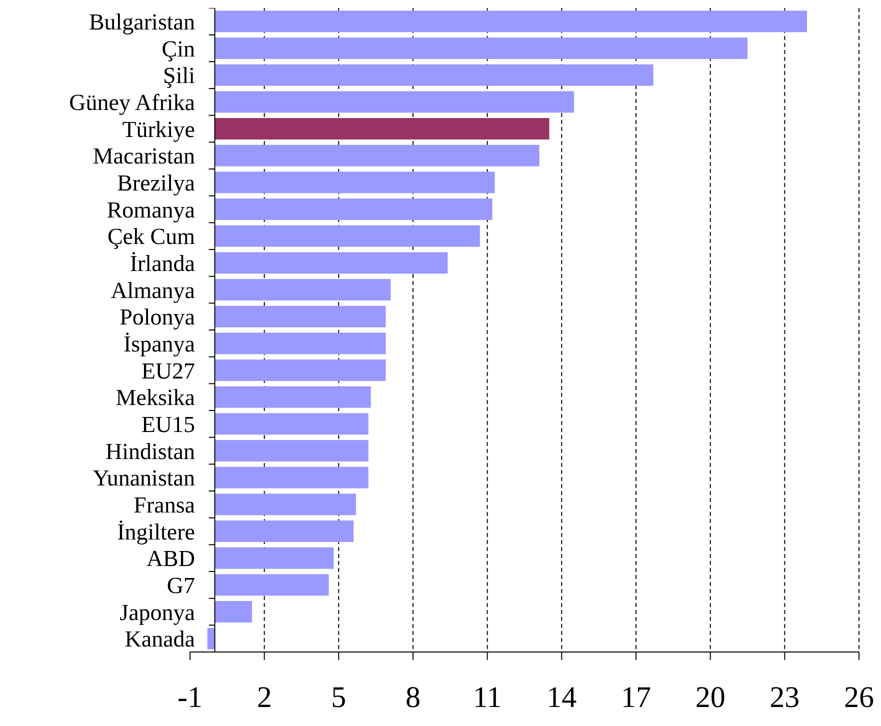 This screenshot has width=881, height=726. Describe the element at coordinates (168, 371) in the screenshot. I see `y-tick-label: EU27` at that location.